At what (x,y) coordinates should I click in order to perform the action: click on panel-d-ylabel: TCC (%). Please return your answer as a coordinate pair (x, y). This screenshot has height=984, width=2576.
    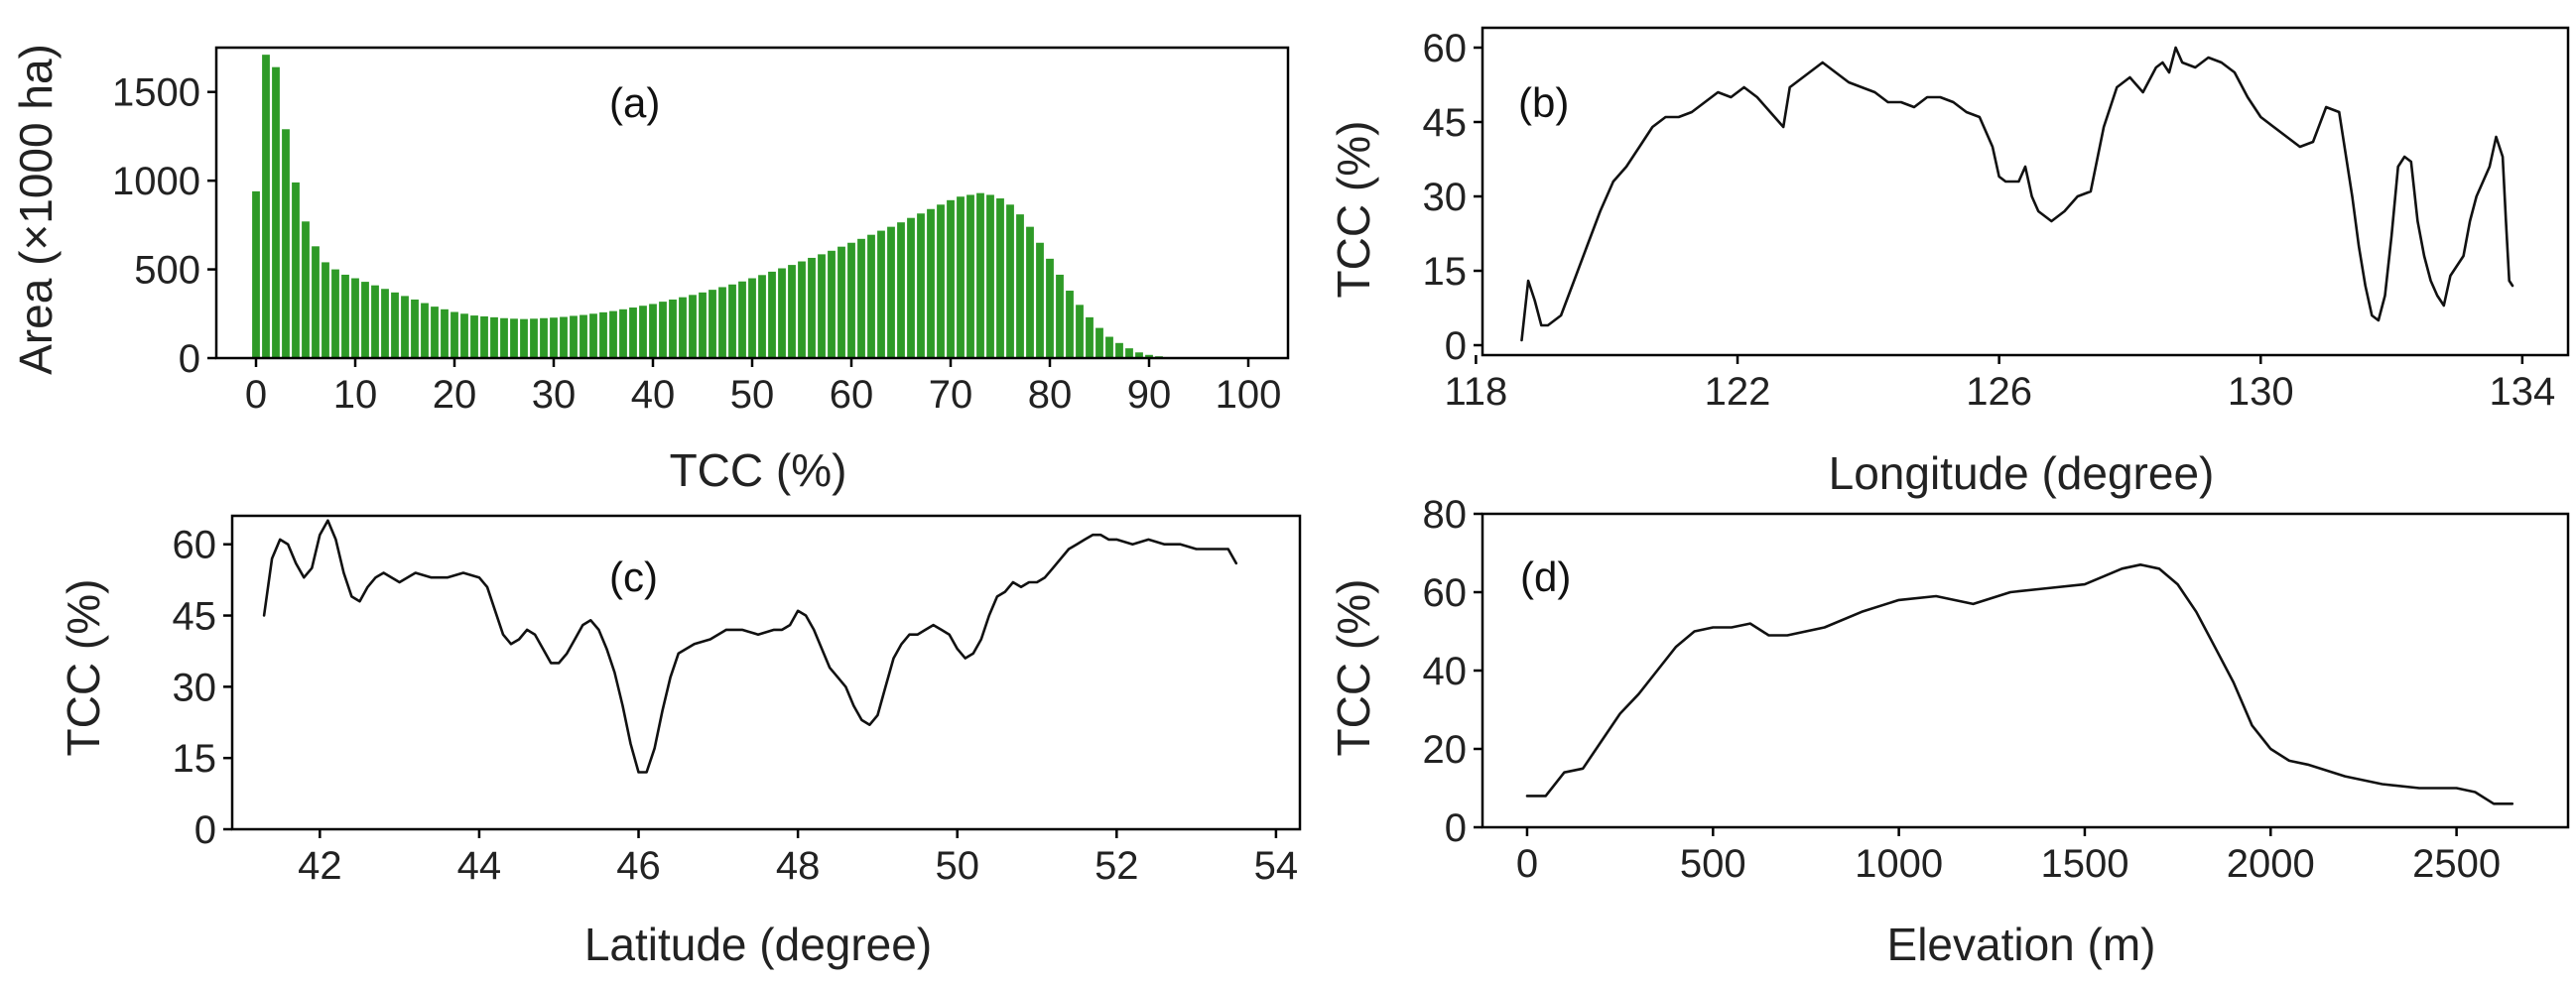
    Looking at the image, I should click on (1354, 668).